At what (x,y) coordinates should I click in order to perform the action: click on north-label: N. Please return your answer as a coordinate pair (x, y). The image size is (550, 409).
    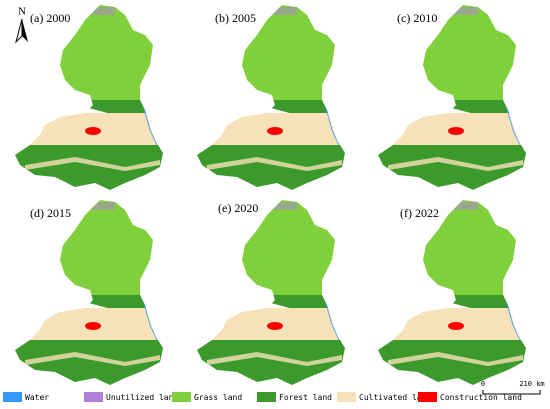
    Looking at the image, I should click on (22, 12).